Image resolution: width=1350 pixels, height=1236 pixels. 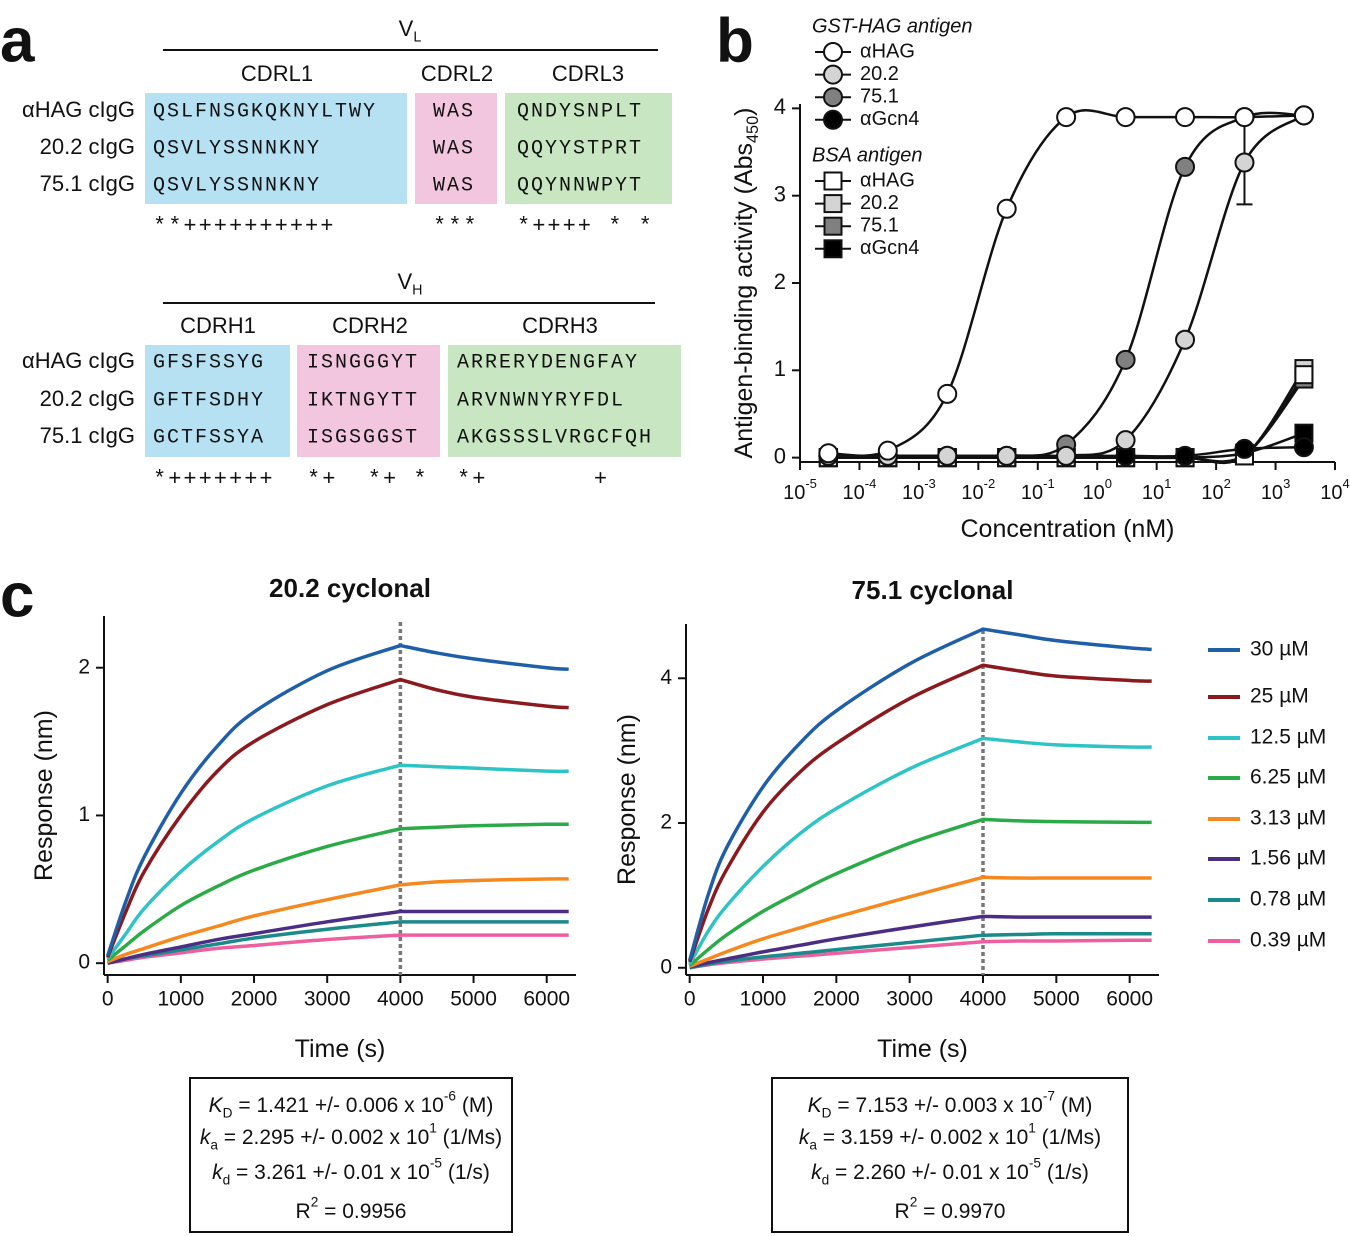 I want to click on legend-label: 0.78 µM, so click(x=1288, y=899).